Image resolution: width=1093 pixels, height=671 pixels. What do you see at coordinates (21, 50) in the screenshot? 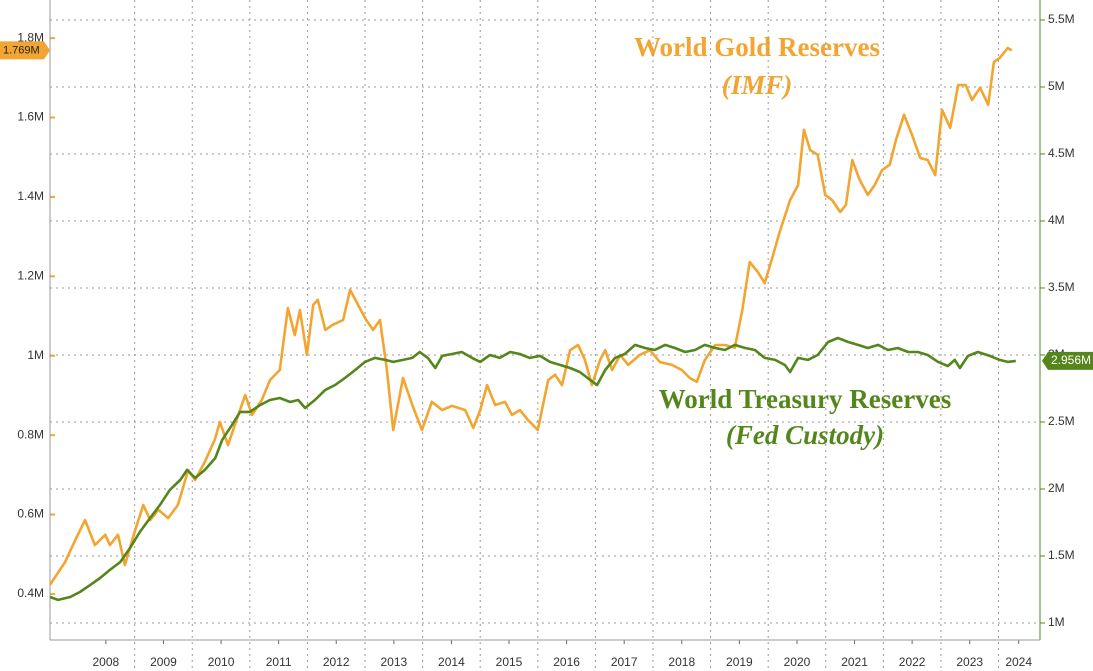
I see `end-label: 1.769M` at bounding box center [21, 50].